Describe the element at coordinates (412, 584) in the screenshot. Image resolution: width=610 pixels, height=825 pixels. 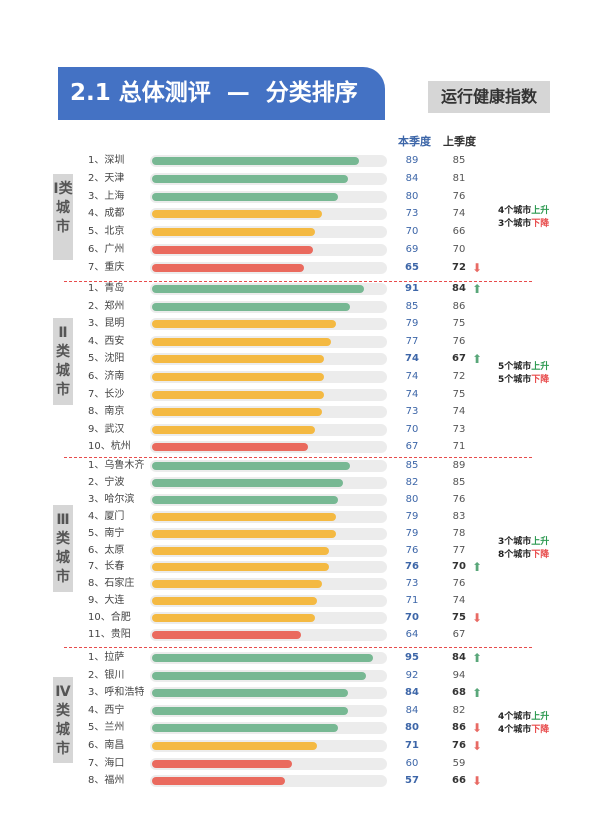
I see `current-score: 73` at that location.